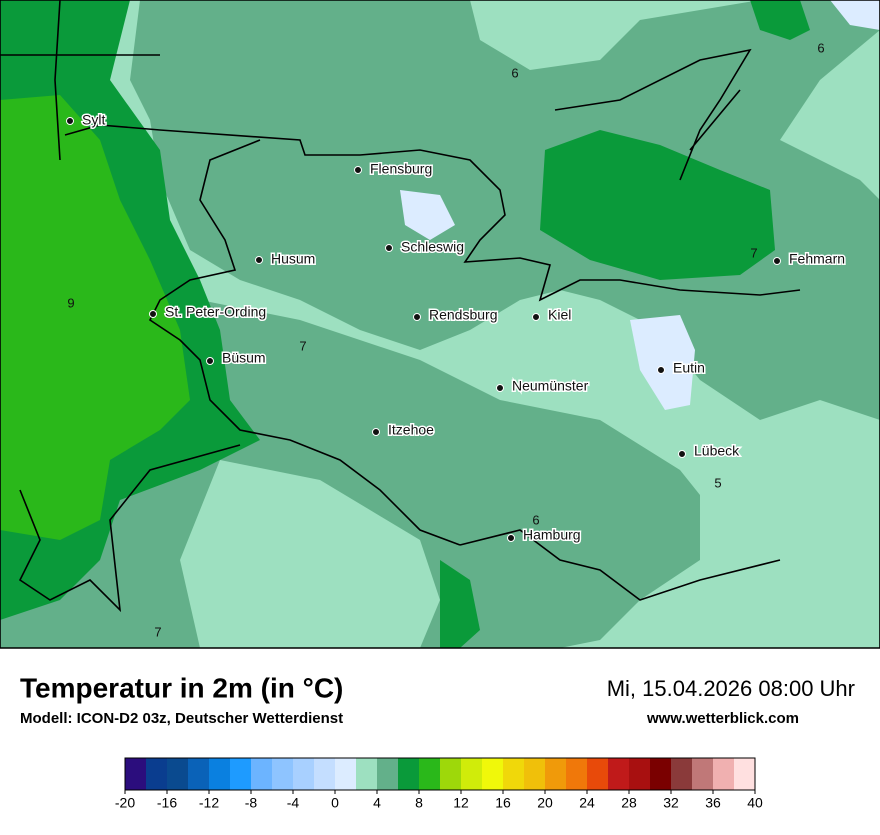  I want to click on tick-label: 20, so click(545, 803).